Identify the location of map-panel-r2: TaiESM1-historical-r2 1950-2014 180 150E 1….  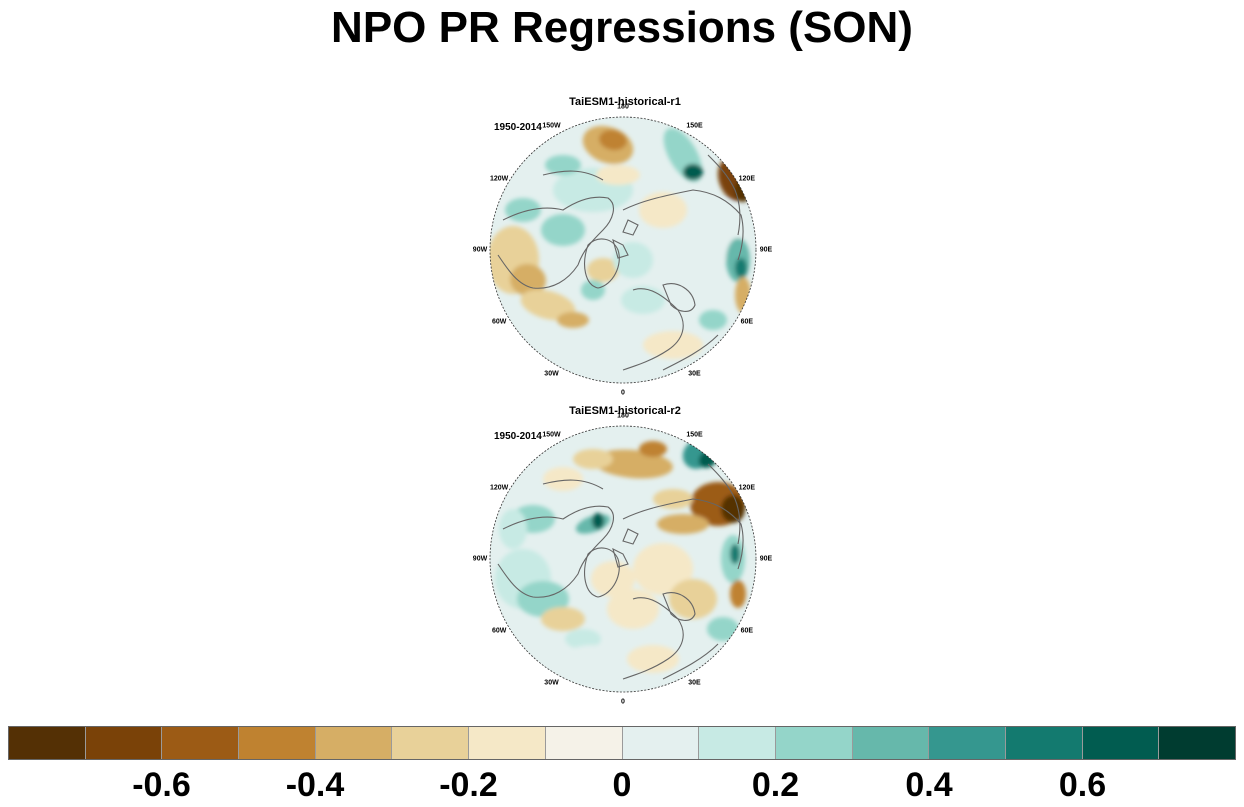
(625, 555).